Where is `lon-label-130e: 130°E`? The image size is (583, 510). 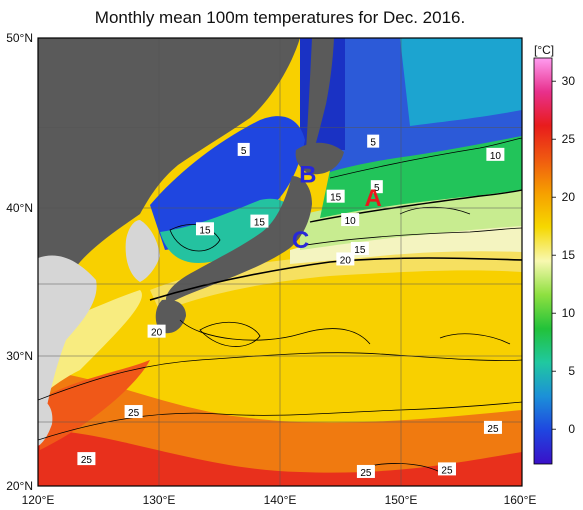 lon-label-130e: 130°E is located at coordinates (159, 500).